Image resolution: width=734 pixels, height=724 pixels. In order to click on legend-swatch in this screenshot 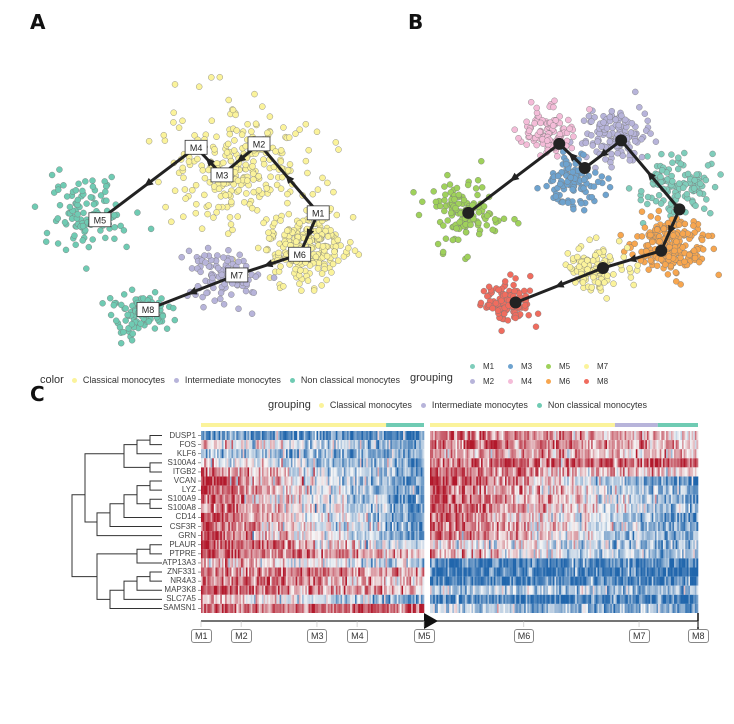, I will do `click(548, 381)`.